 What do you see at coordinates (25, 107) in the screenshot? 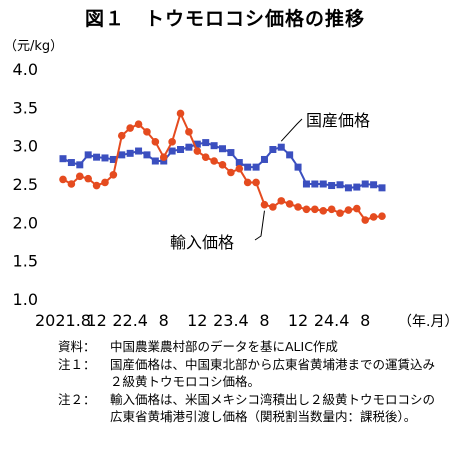
I see `y-tick-label: 3.5` at bounding box center [25, 107].